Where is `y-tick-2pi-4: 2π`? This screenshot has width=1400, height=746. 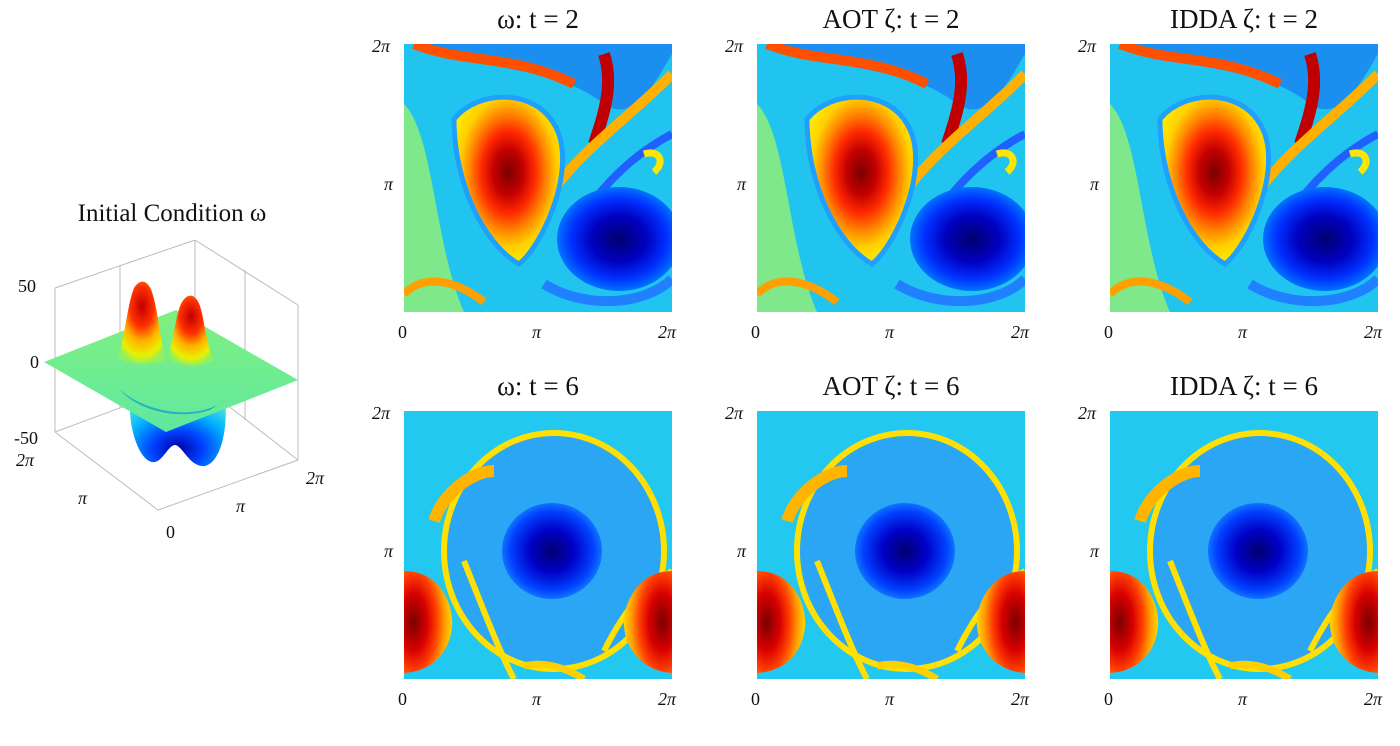 y-tick-2pi-4: 2π is located at coordinates (734, 413).